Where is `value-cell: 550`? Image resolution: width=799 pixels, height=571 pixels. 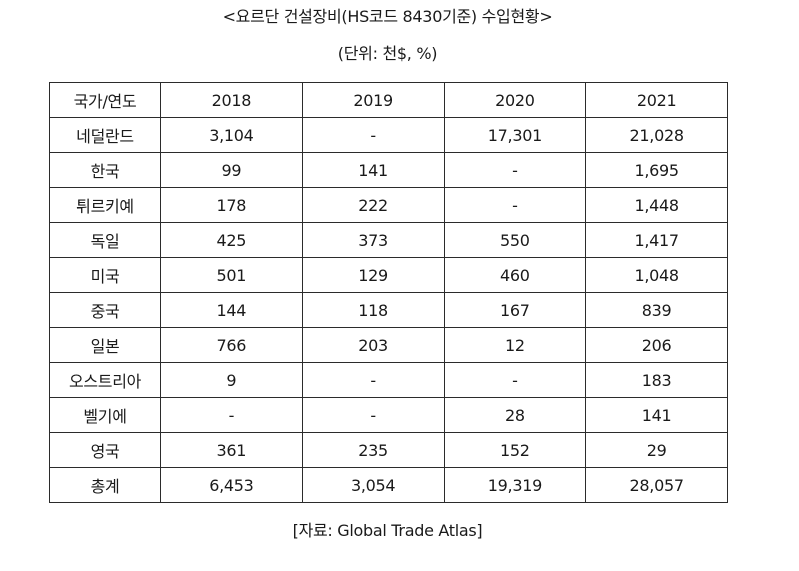 value-cell: 550 is located at coordinates (515, 240).